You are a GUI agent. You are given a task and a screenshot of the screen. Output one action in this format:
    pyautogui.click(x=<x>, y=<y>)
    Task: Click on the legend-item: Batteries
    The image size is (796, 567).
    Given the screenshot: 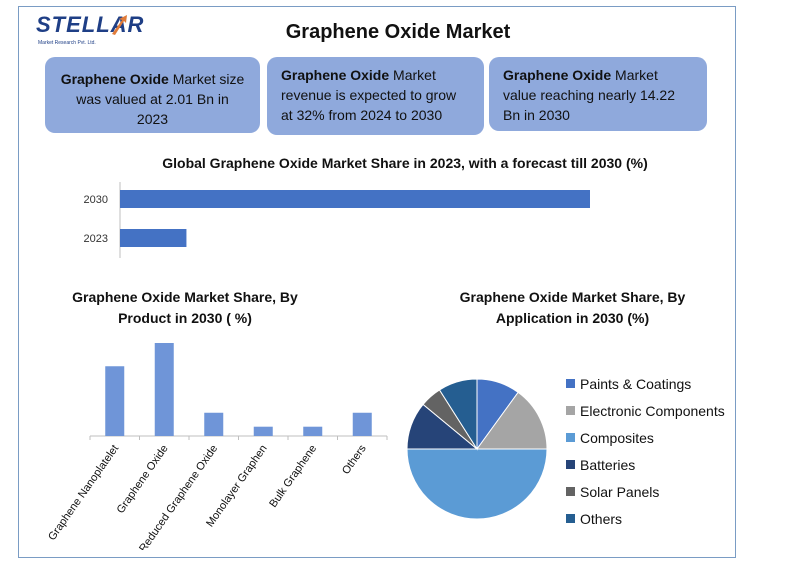 What is the action you would take?
    pyautogui.click(x=645, y=464)
    